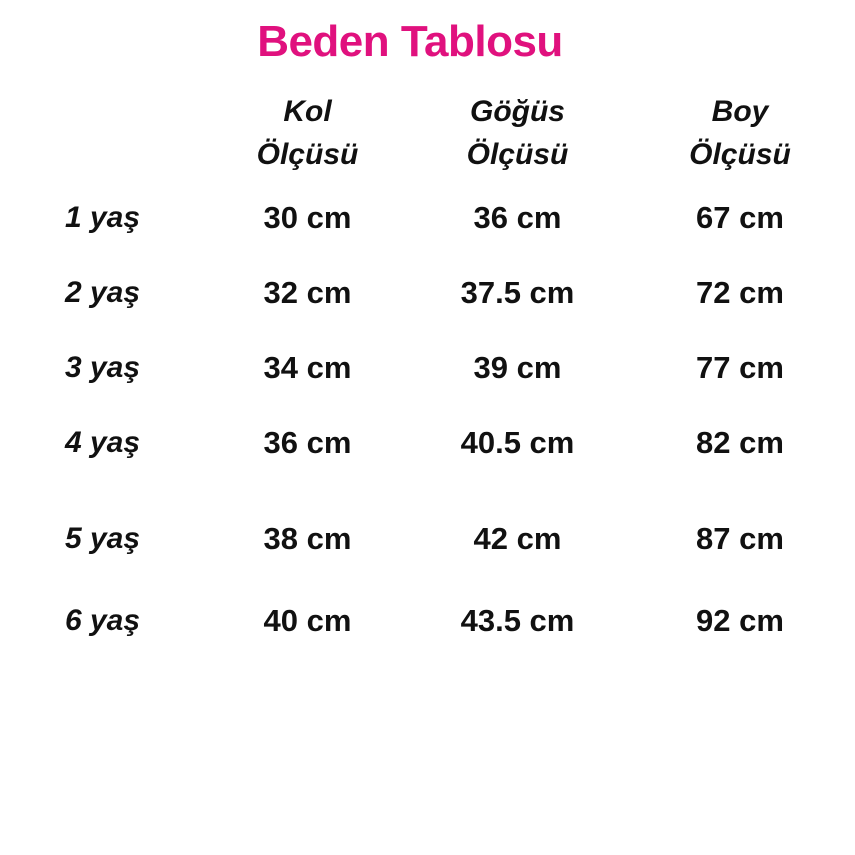 This screenshot has height=855, width=855. What do you see at coordinates (307, 620) in the screenshot?
I see `cell-kol: 40 cm` at bounding box center [307, 620].